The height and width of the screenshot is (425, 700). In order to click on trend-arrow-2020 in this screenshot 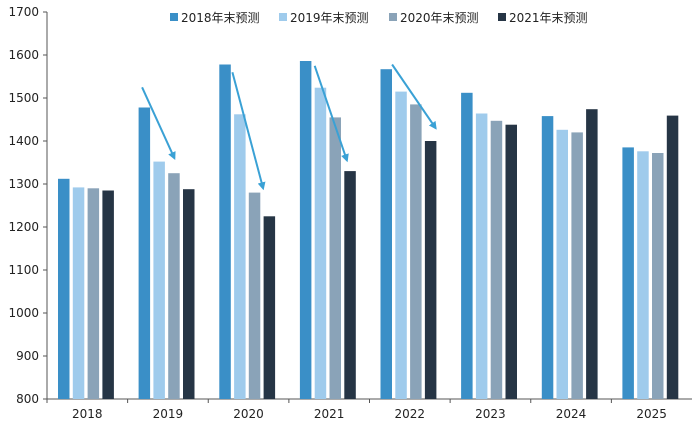, I will do `click(248, 131)`.